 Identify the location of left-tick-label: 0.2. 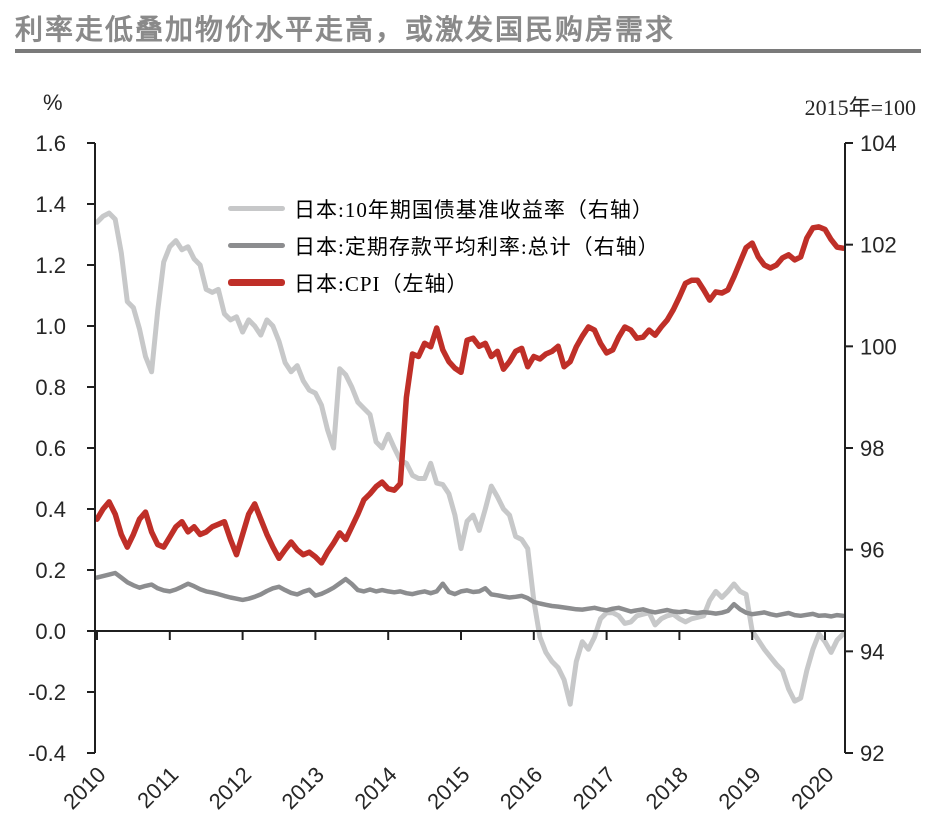
(50, 570).